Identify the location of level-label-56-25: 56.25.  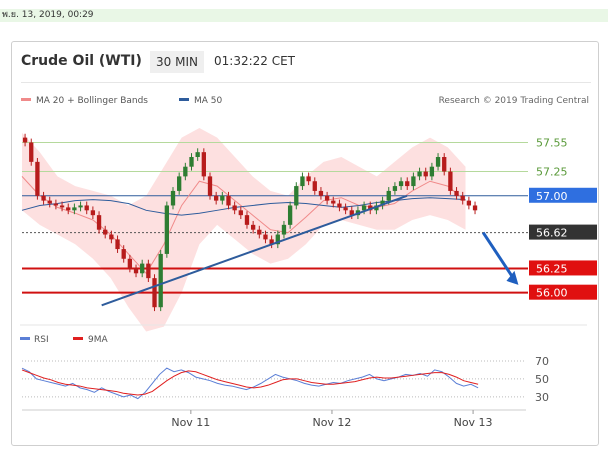
(552, 268).